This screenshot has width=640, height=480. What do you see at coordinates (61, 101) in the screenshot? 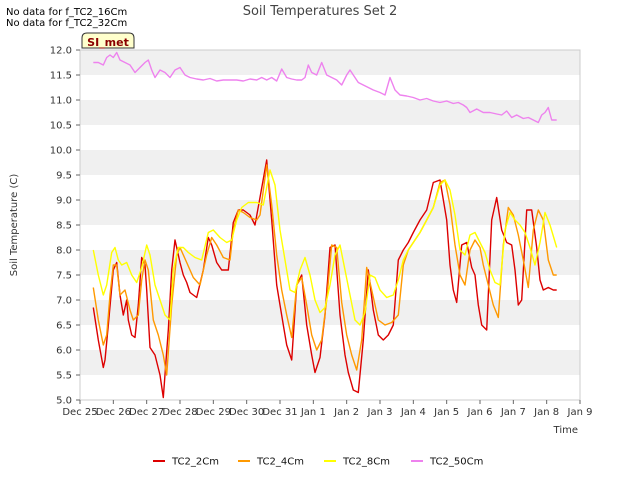
I see `y-tick-label: 11.0` at bounding box center [61, 101].